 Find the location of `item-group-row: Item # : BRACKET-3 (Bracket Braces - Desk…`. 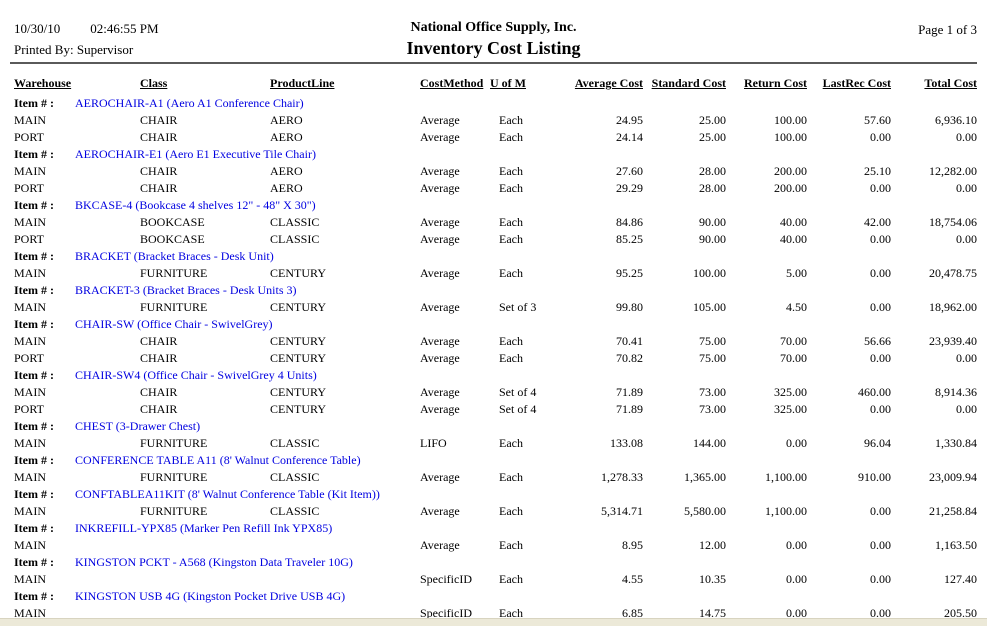

item-group-row: Item # : BRACKET-3 (Bracket Braces - Desk… is located at coordinates (495, 291).